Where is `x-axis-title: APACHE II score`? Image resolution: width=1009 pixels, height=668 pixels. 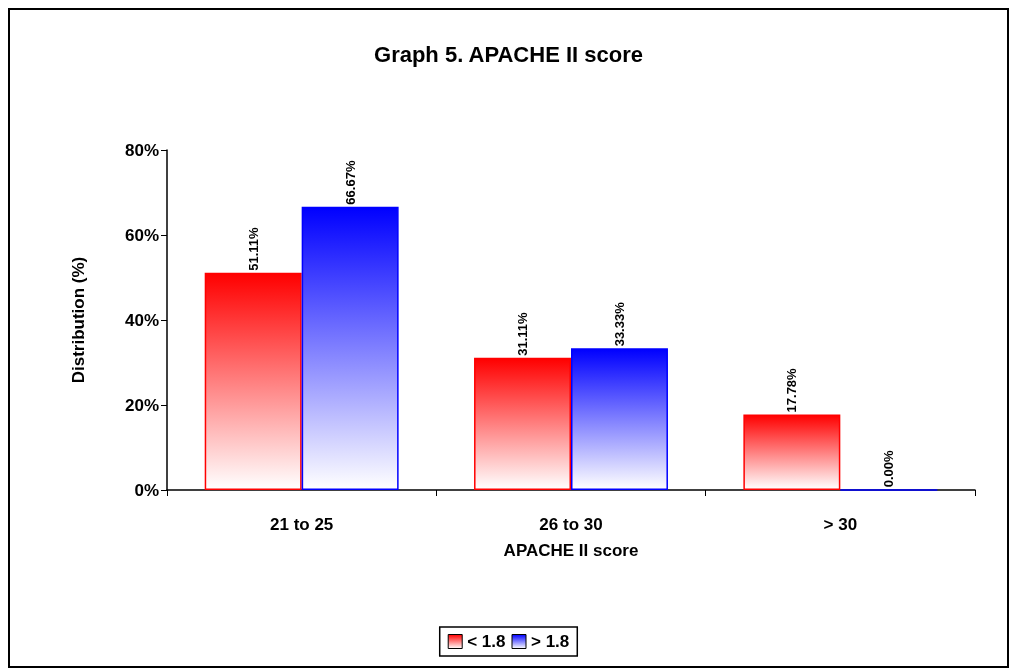 x-axis-title: APACHE II score is located at coordinates (571, 550).